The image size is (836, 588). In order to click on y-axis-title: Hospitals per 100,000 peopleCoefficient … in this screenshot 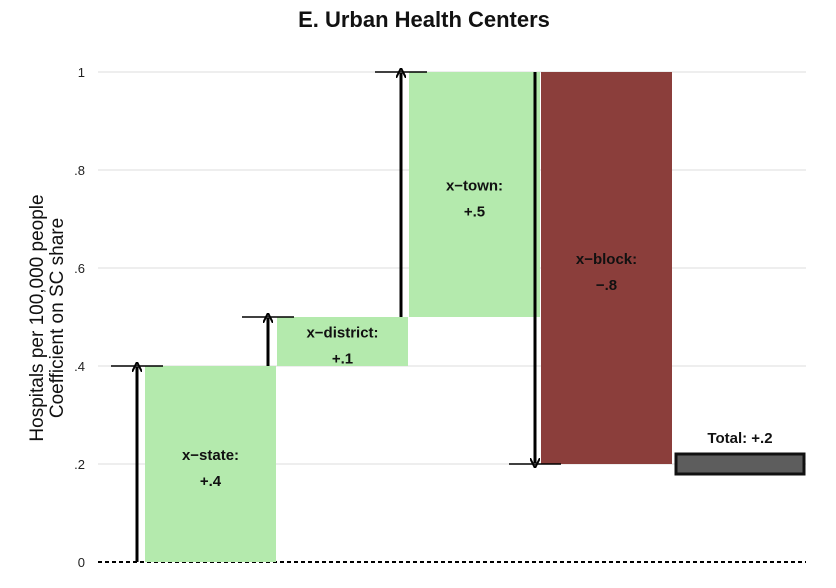, I will do `click(47, 317)`.